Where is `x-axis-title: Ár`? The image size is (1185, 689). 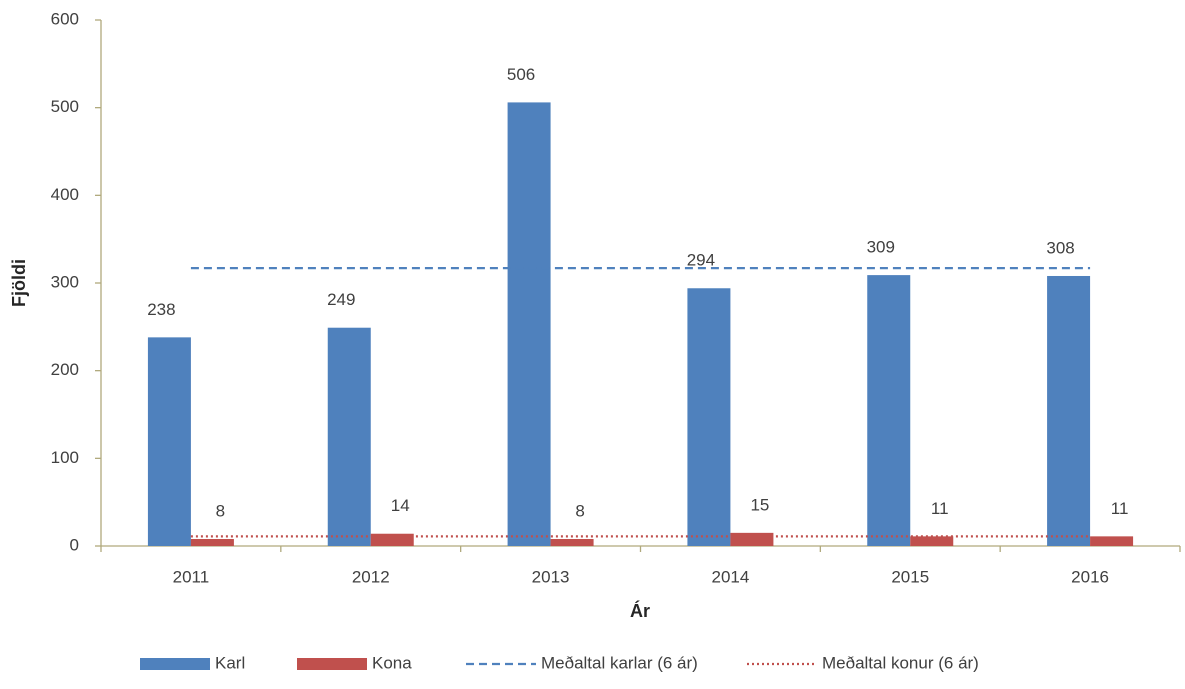
x-axis-title: Ár is located at coordinates (640, 610).